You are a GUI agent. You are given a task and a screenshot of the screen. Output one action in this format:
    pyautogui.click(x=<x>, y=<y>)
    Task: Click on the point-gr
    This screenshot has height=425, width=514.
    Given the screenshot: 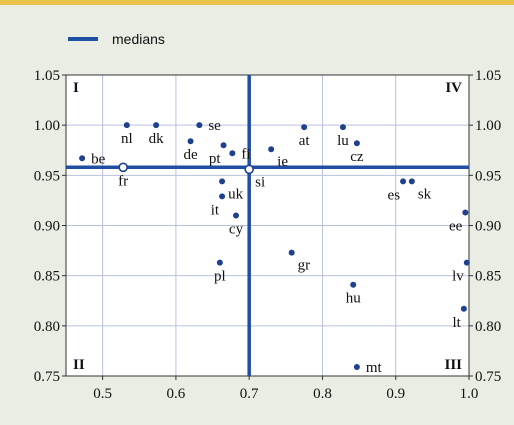 What is the action you would take?
    pyautogui.click(x=291, y=252)
    